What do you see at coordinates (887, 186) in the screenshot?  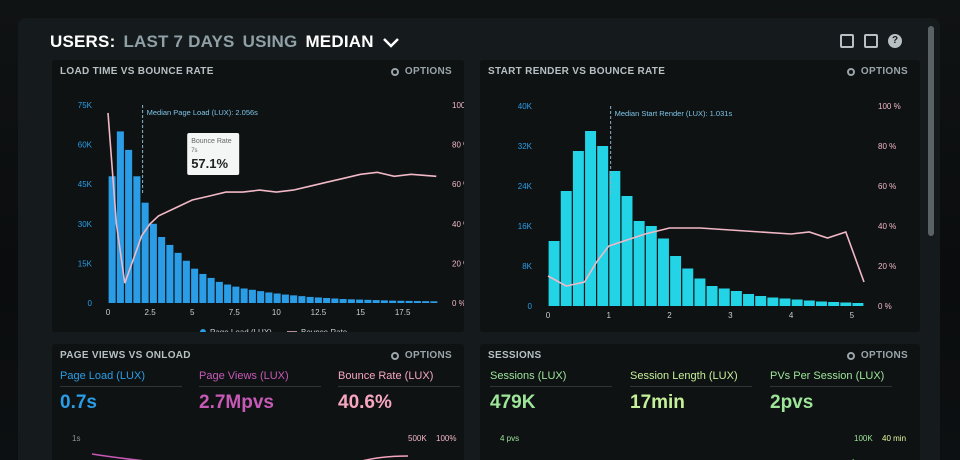 I see `y-right-tick: 60 %` at bounding box center [887, 186].